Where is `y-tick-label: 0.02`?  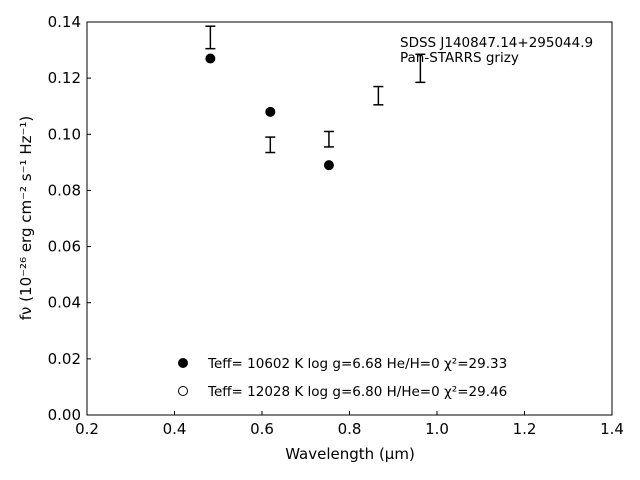
y-tick-label: 0.02 is located at coordinates (64, 359).